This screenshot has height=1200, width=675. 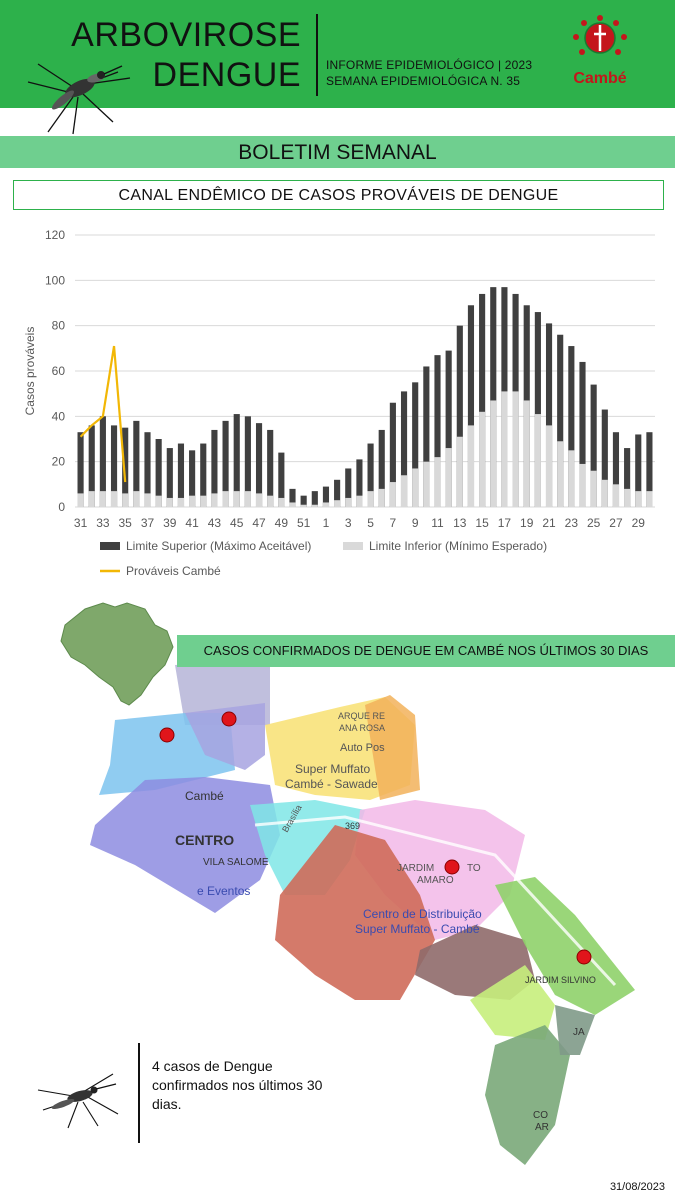 I want to click on line-provaveis-cambe, so click(x=103, y=414).